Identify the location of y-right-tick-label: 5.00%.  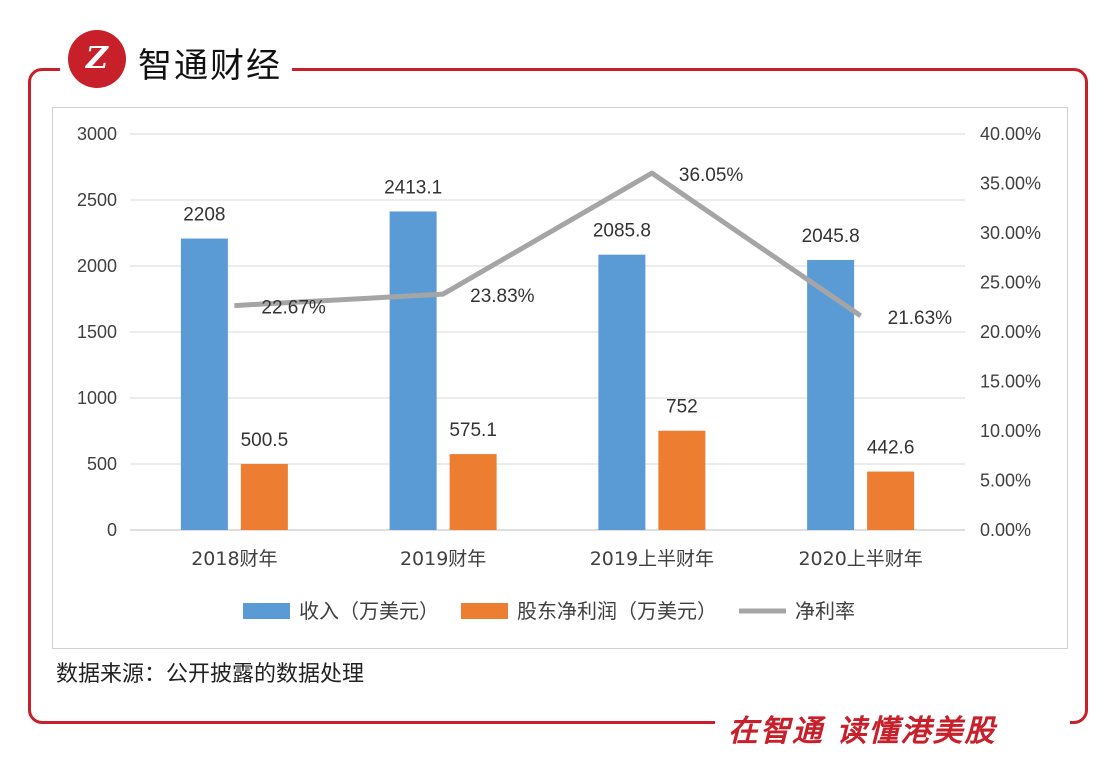
(1005, 481).